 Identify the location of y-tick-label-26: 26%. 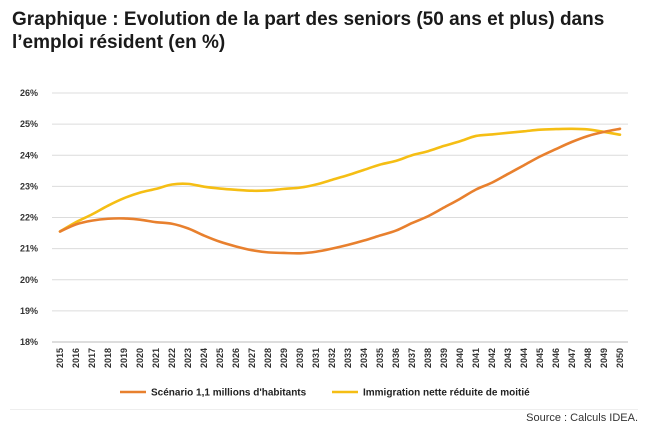
(29, 93).